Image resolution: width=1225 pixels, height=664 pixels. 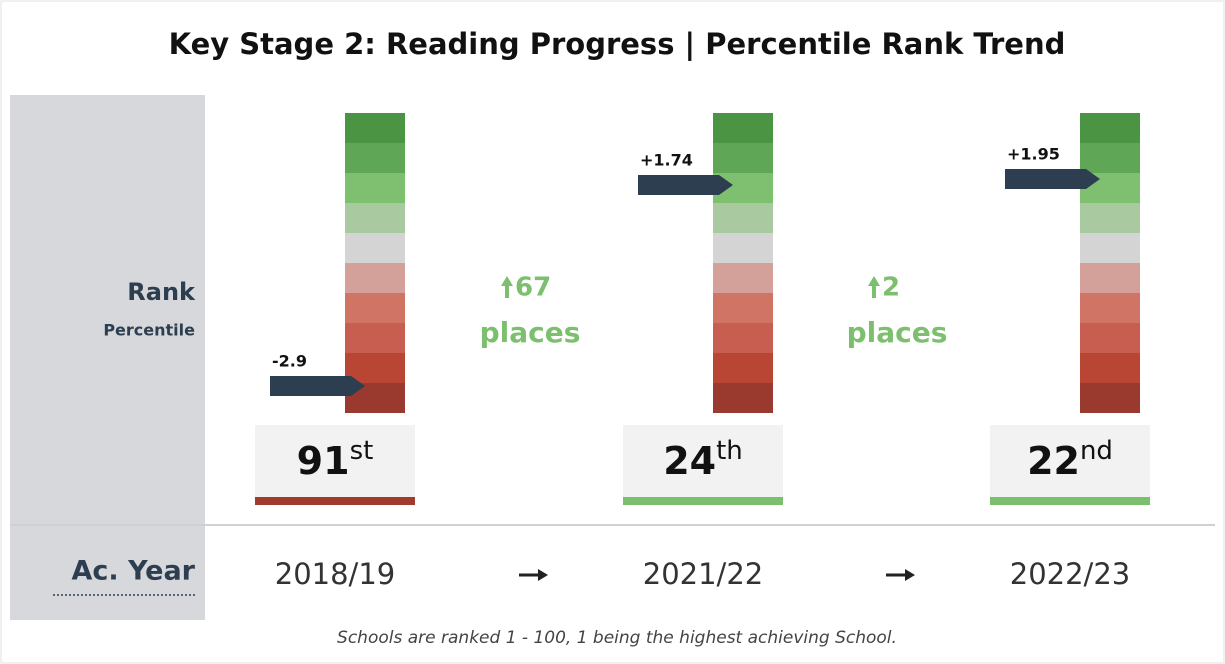 I want to click on rank-label: Rank, so click(x=161, y=292).